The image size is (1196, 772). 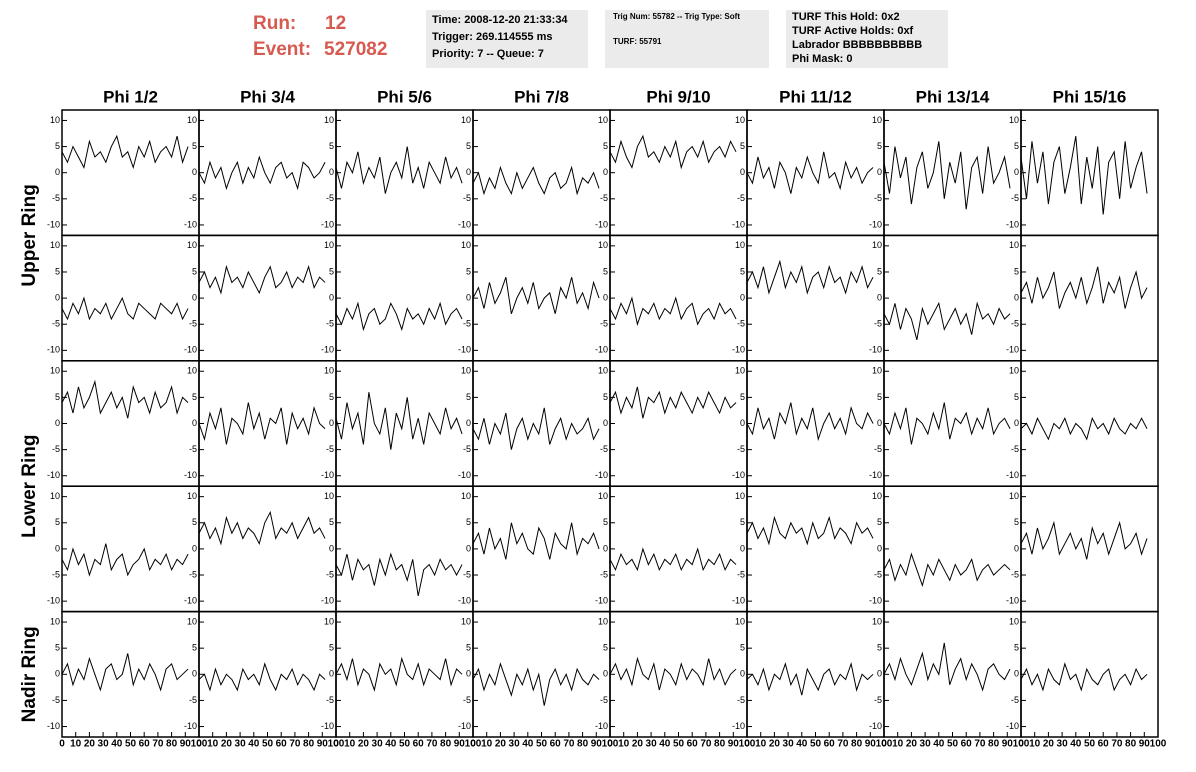 I want to click on phi-label: Phi 13/14, so click(x=953, y=96).